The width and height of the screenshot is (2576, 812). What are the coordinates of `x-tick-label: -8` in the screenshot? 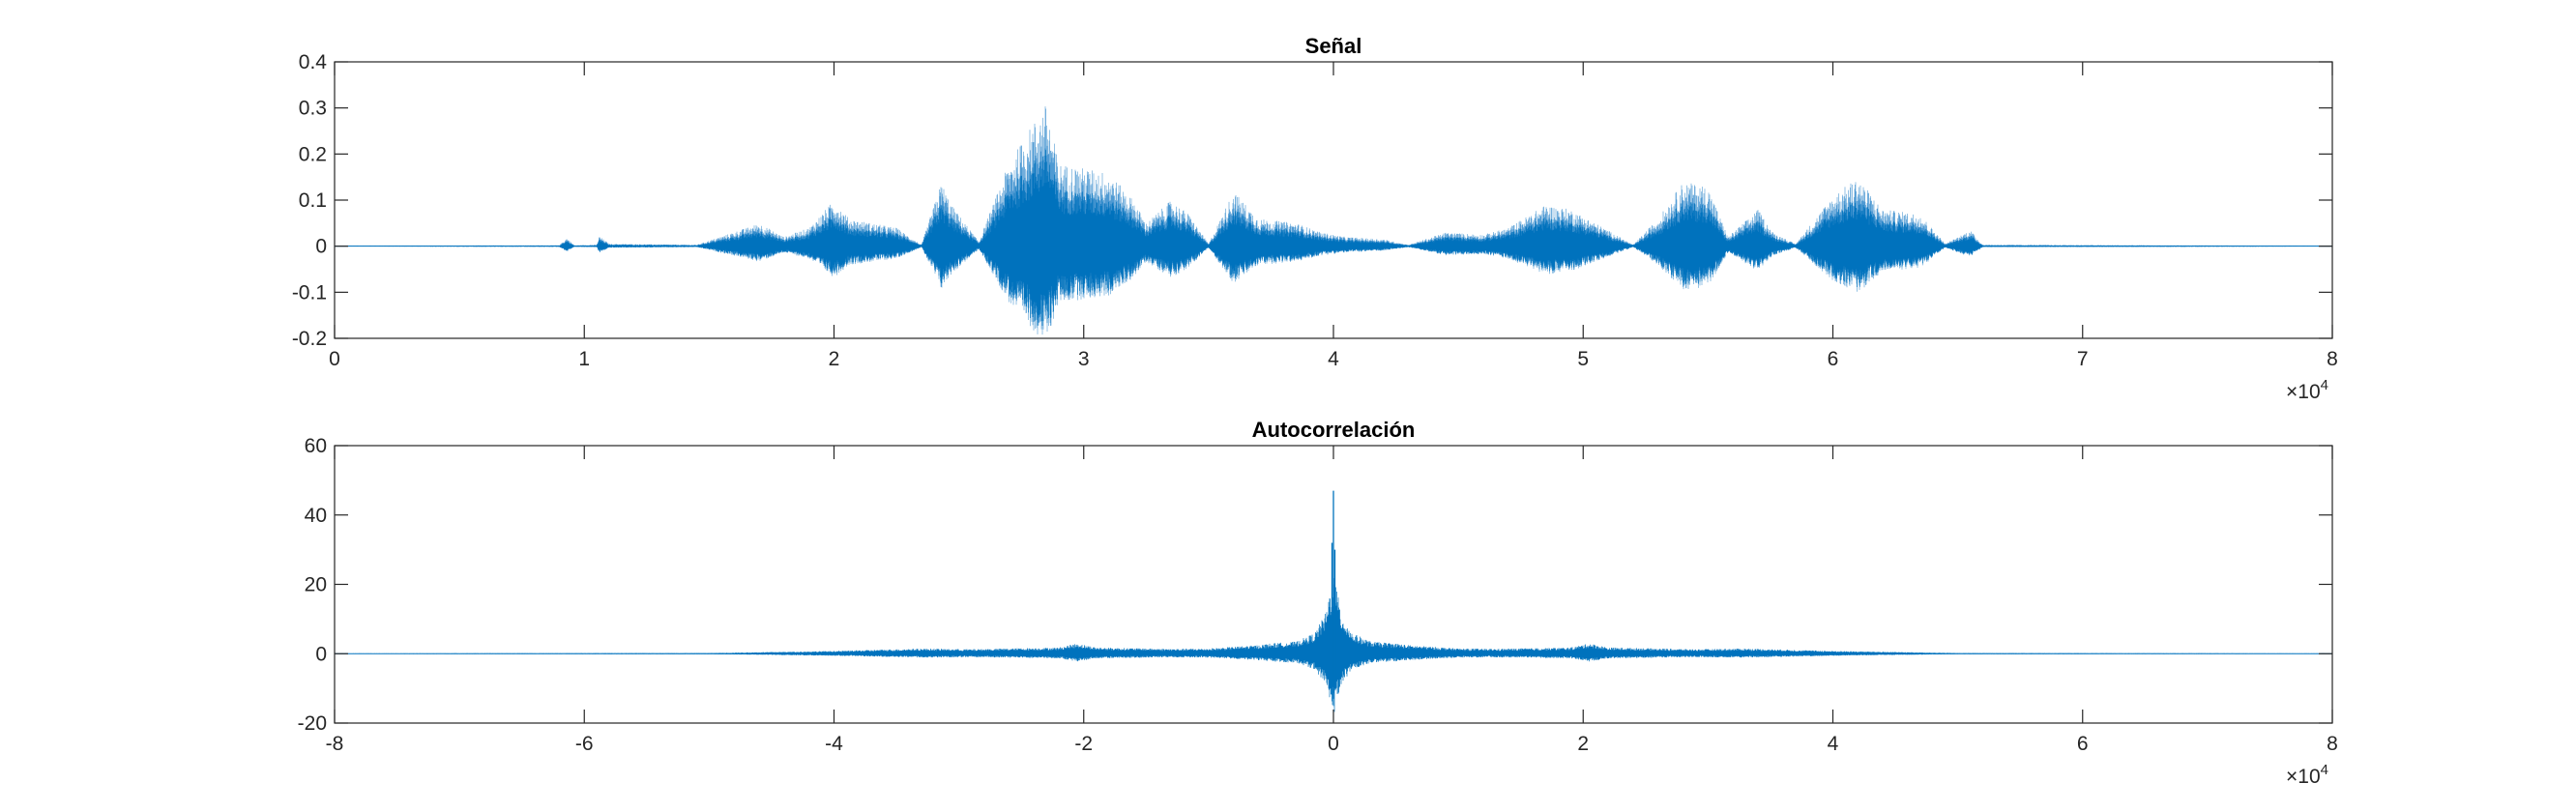 It's located at (335, 744).